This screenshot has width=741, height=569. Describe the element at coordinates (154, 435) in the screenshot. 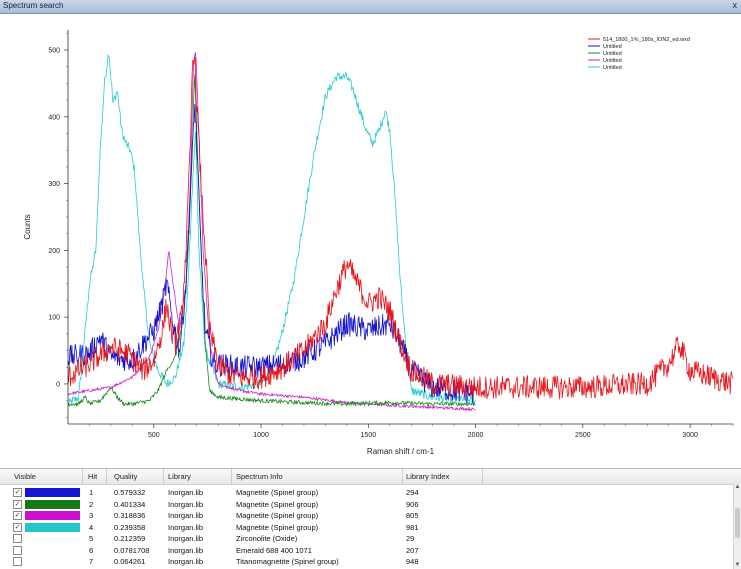

I see `x-tick-label: 500` at that location.